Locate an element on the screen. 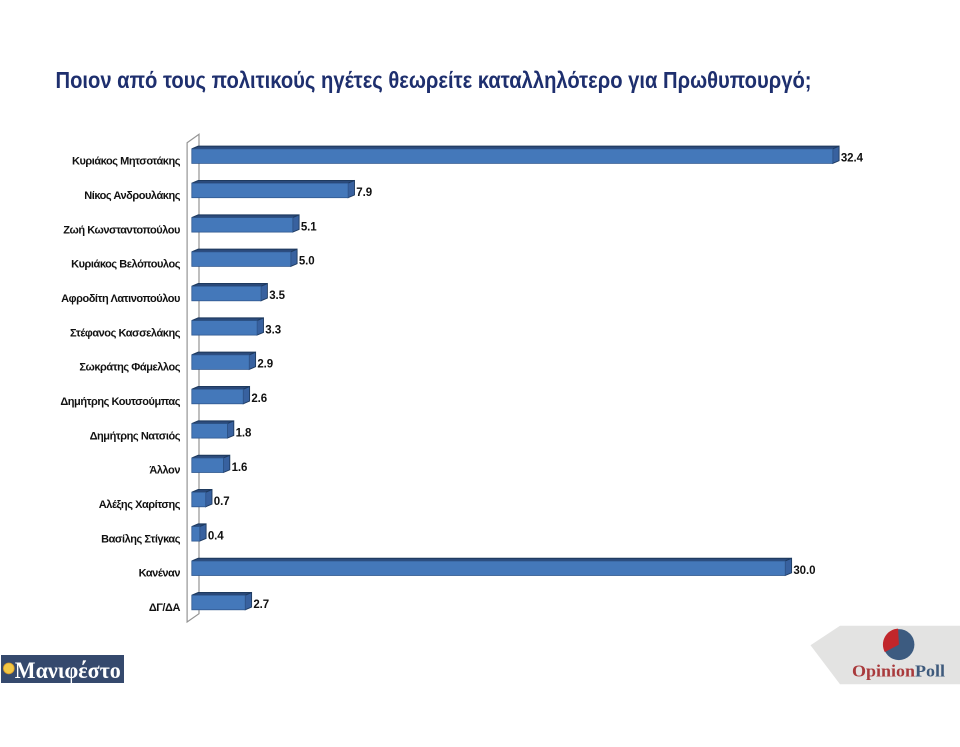 The width and height of the screenshot is (960, 747). svg-text: Δημήτρης Κουτσούμπας is located at coordinates (120, 402).